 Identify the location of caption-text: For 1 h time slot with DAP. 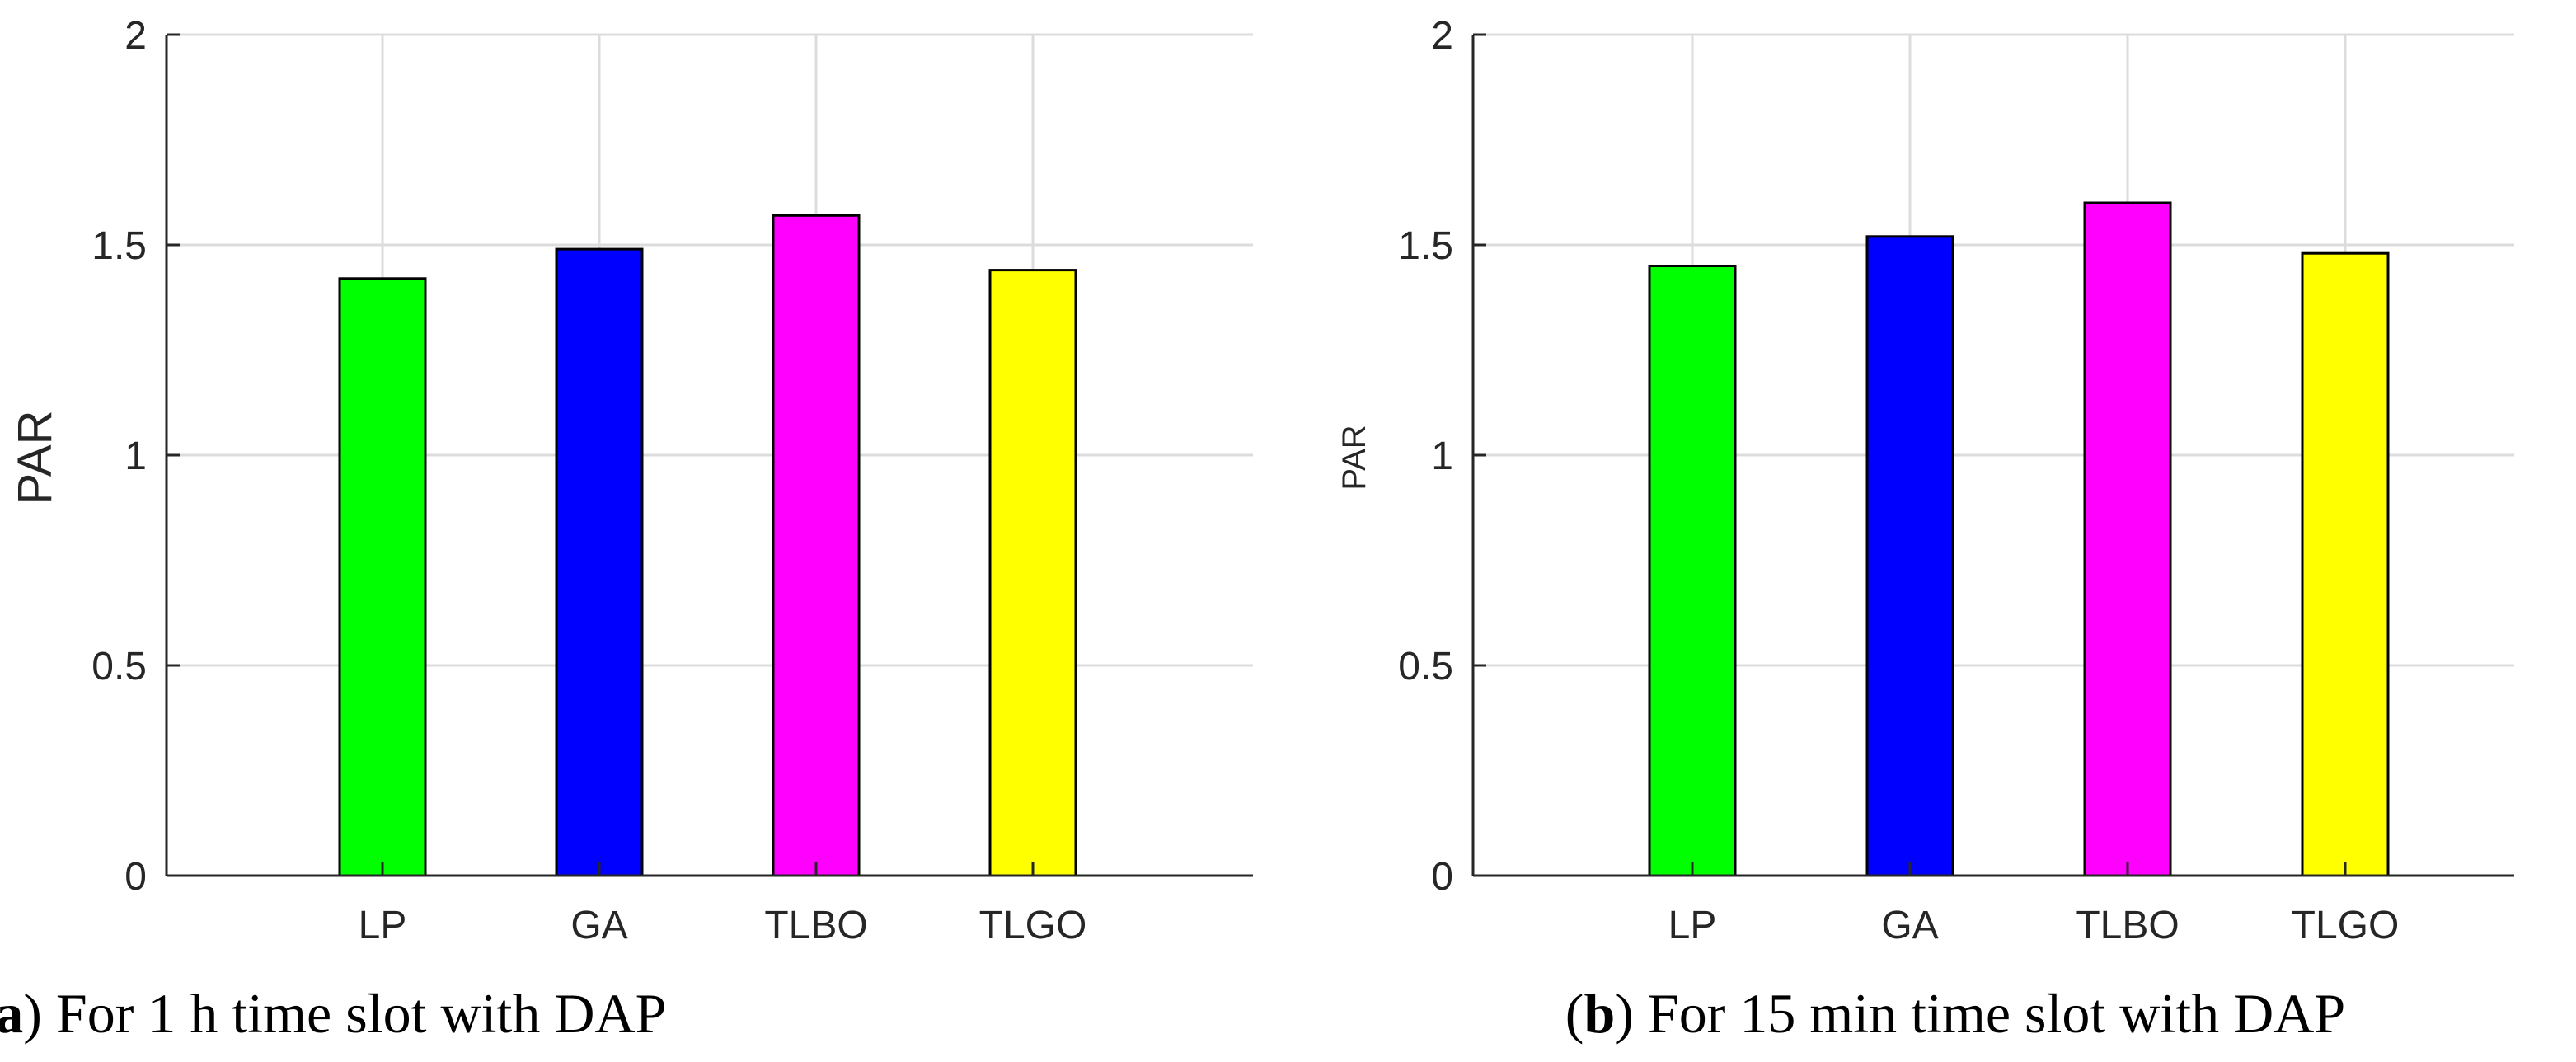
(362, 1014).